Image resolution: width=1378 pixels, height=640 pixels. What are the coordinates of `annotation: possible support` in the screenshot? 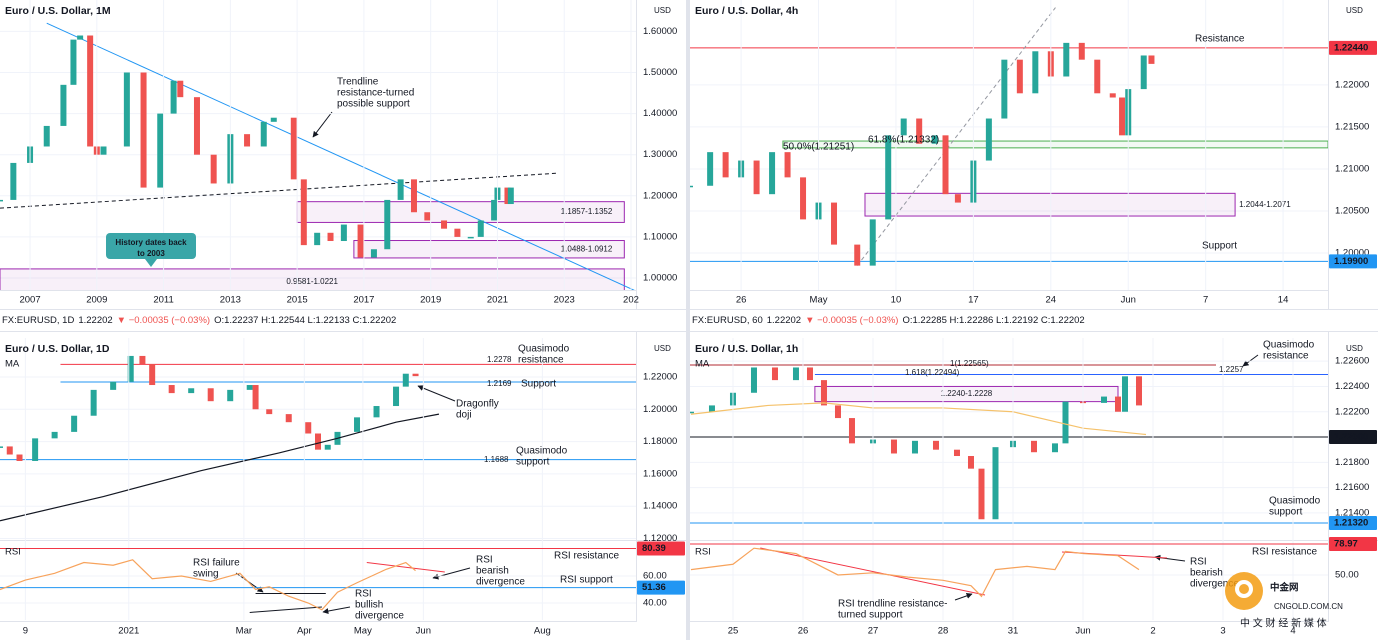 It's located at (373, 104).